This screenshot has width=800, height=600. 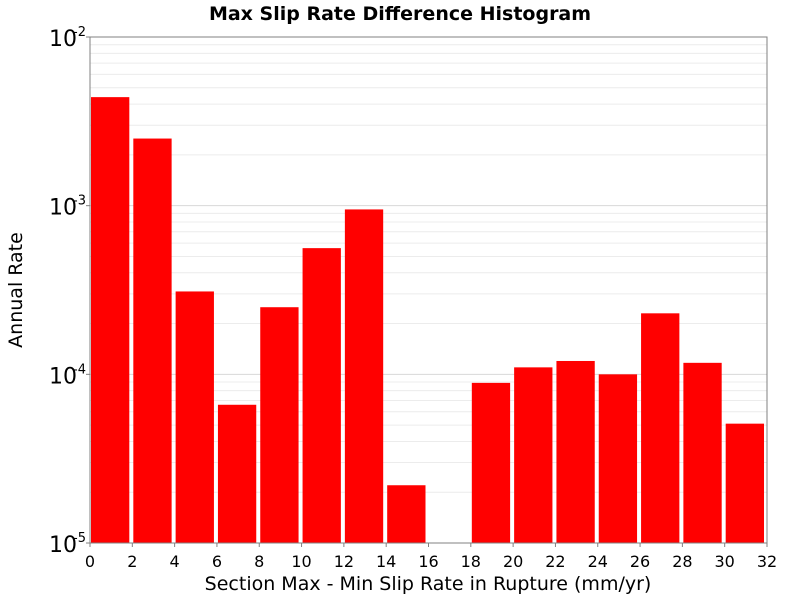 I want to click on x-axis-ticks: 0 2 4 6 8 10 12 14 16 18 20 22 24 26 28 30 32, so click(x=431, y=557).